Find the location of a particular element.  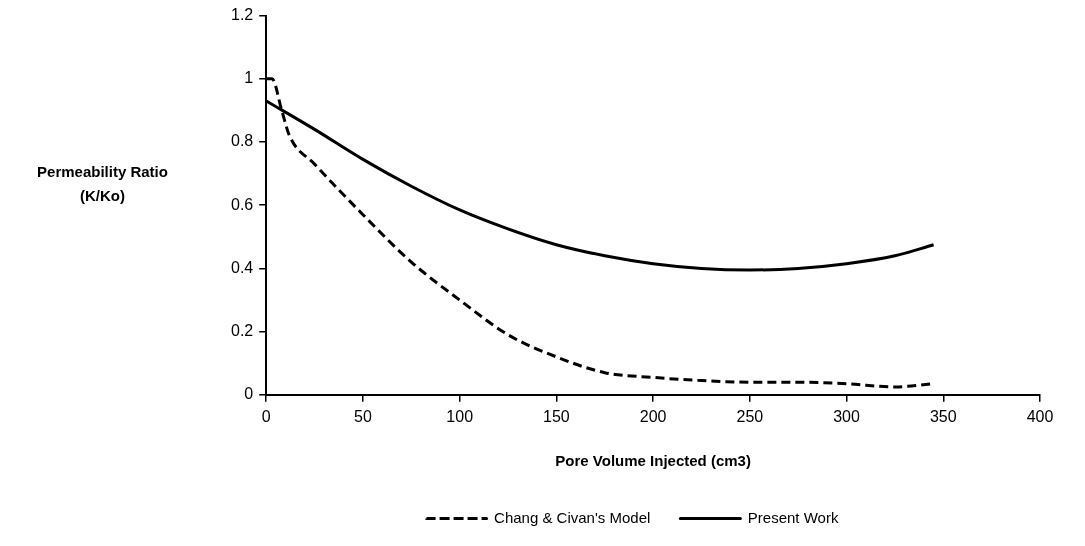

y-tick-label: 0.8 is located at coordinates (242, 141).